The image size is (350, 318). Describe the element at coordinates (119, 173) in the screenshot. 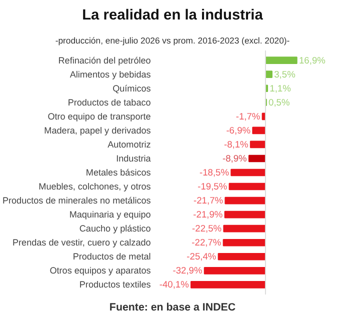

I see `y-tick-label: Metales básicos` at that location.